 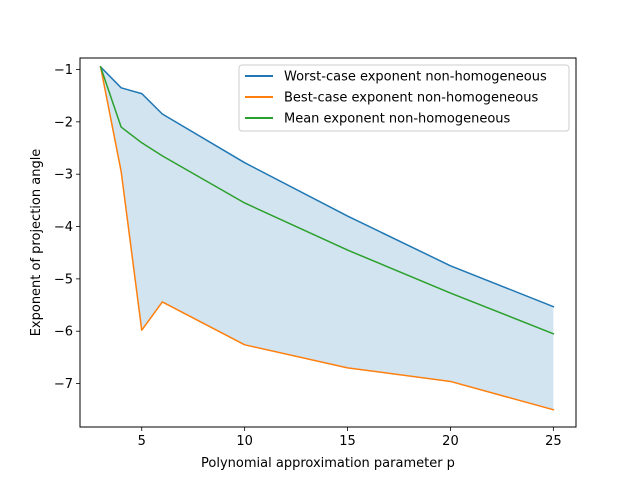 I want to click on x-tick-label: 25, so click(x=553, y=441).